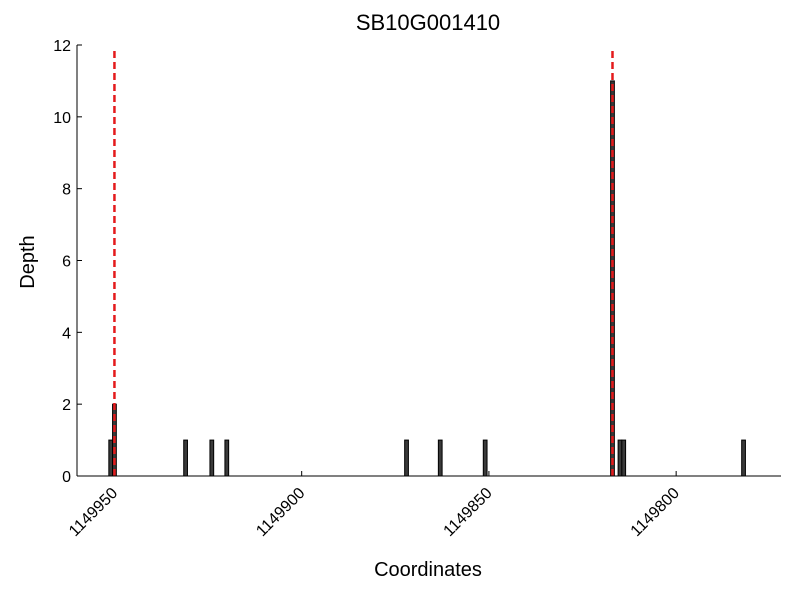 This screenshot has width=800, height=600. Describe the element at coordinates (93, 512) in the screenshot. I see `x-tick-label: 1149950` at that location.